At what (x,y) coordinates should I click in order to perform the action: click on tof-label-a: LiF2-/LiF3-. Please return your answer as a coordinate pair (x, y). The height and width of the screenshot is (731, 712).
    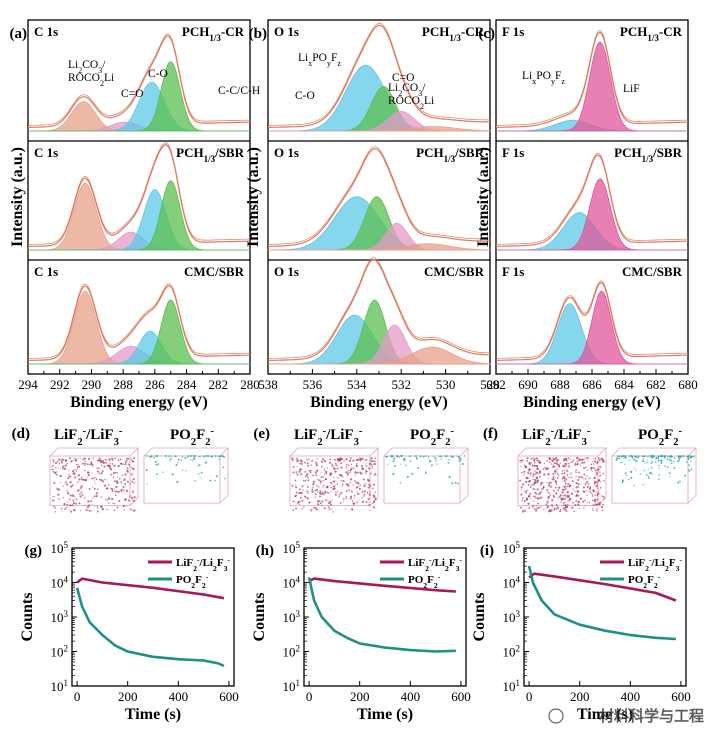
    Looking at the image, I should click on (556, 437).